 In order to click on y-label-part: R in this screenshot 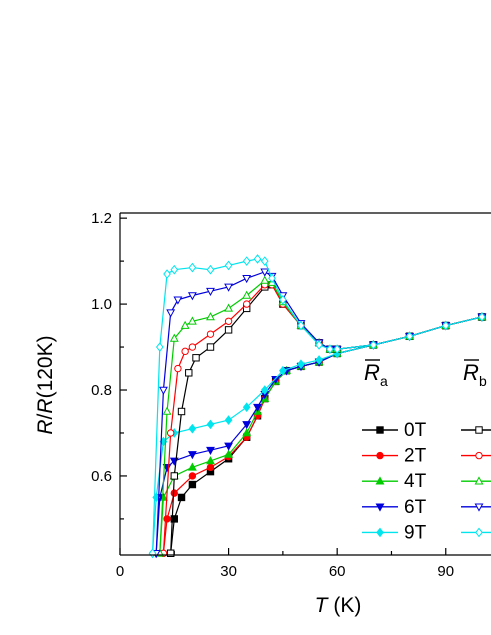, I will do `click(45, 405)`.